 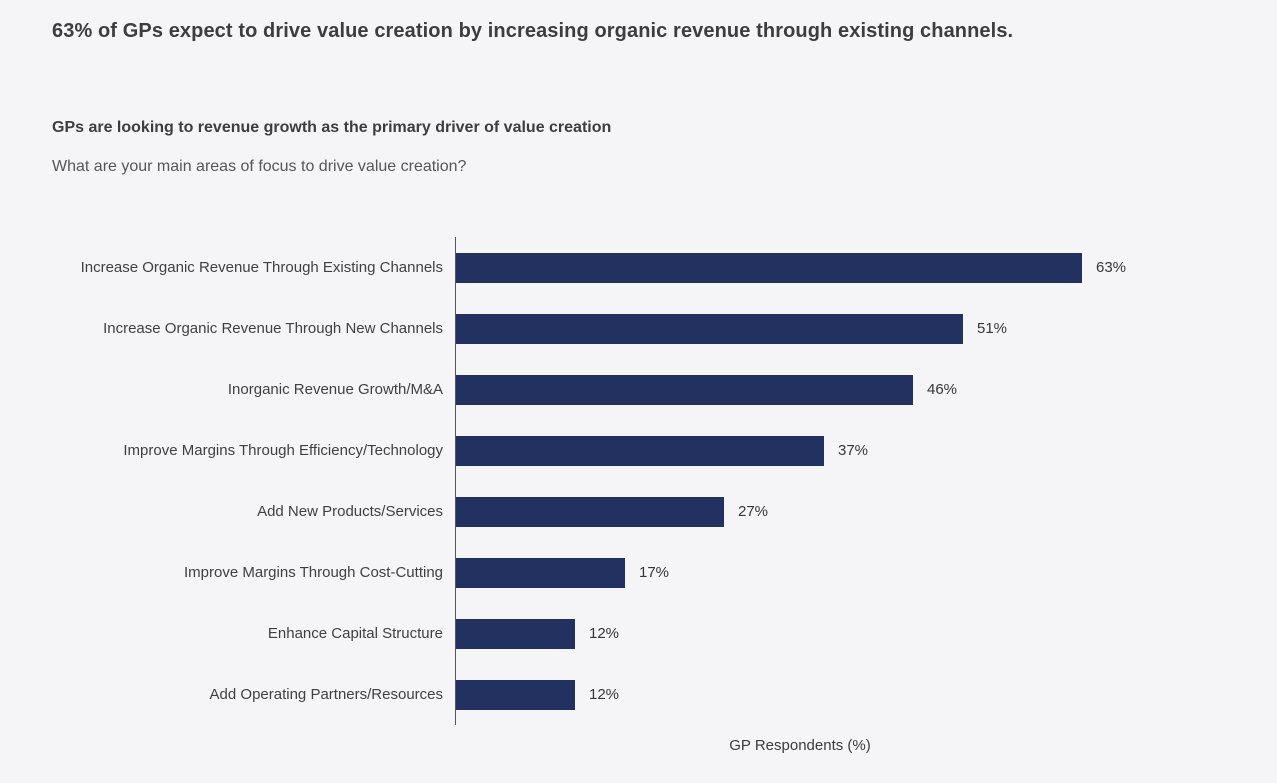 What do you see at coordinates (942, 389) in the screenshot?
I see `data-label: 46%` at bounding box center [942, 389].